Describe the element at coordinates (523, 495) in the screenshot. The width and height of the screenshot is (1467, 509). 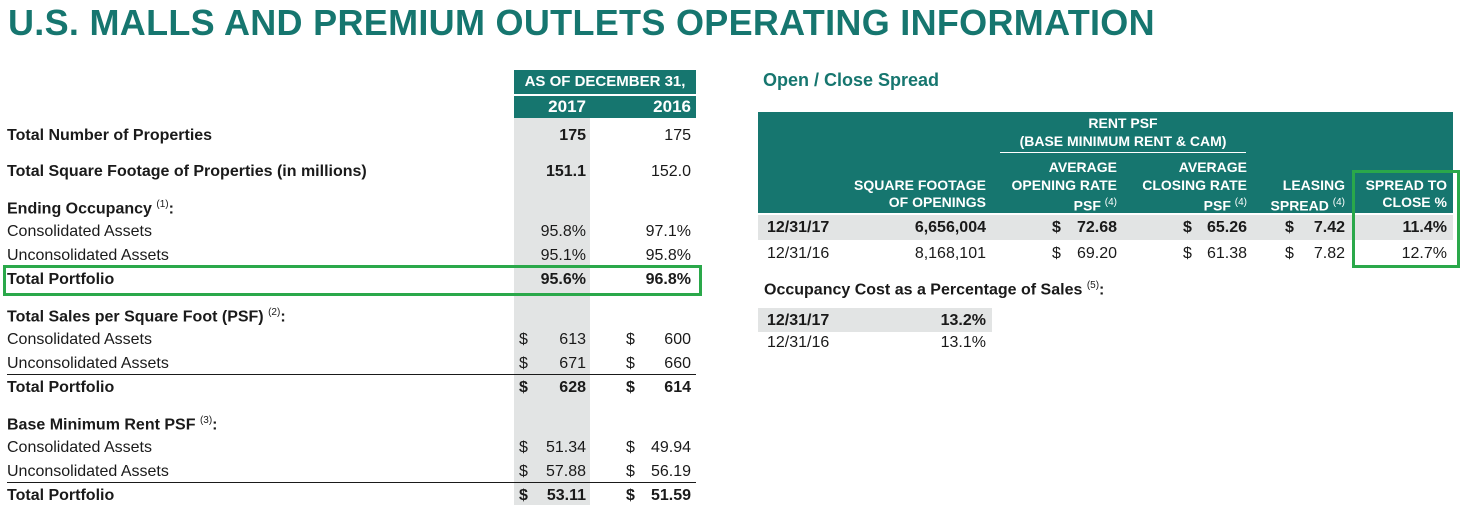
I see `rent-total-2017-currency: $` at that location.